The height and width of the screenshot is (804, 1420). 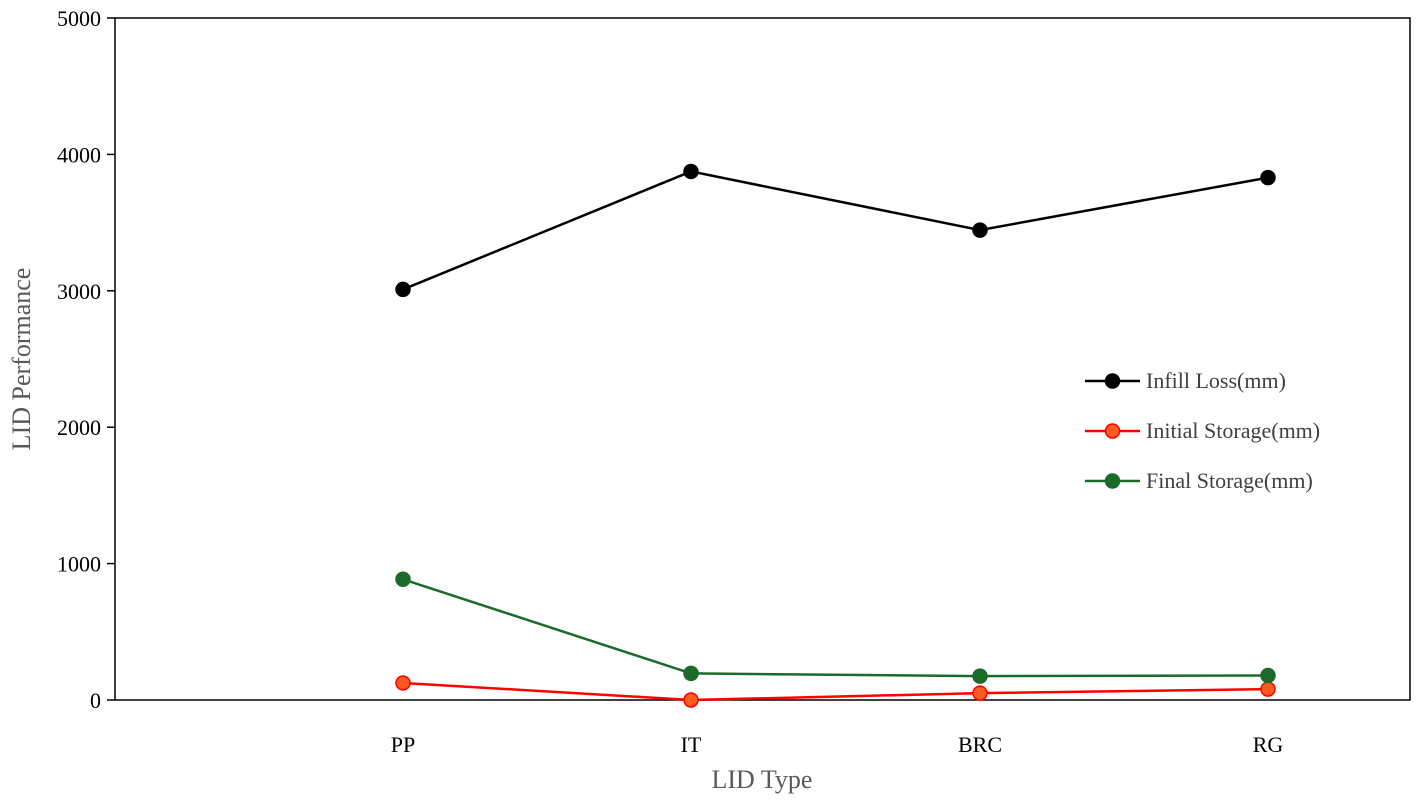 What do you see at coordinates (95, 700) in the screenshot?
I see `y-tick-label: 0` at bounding box center [95, 700].